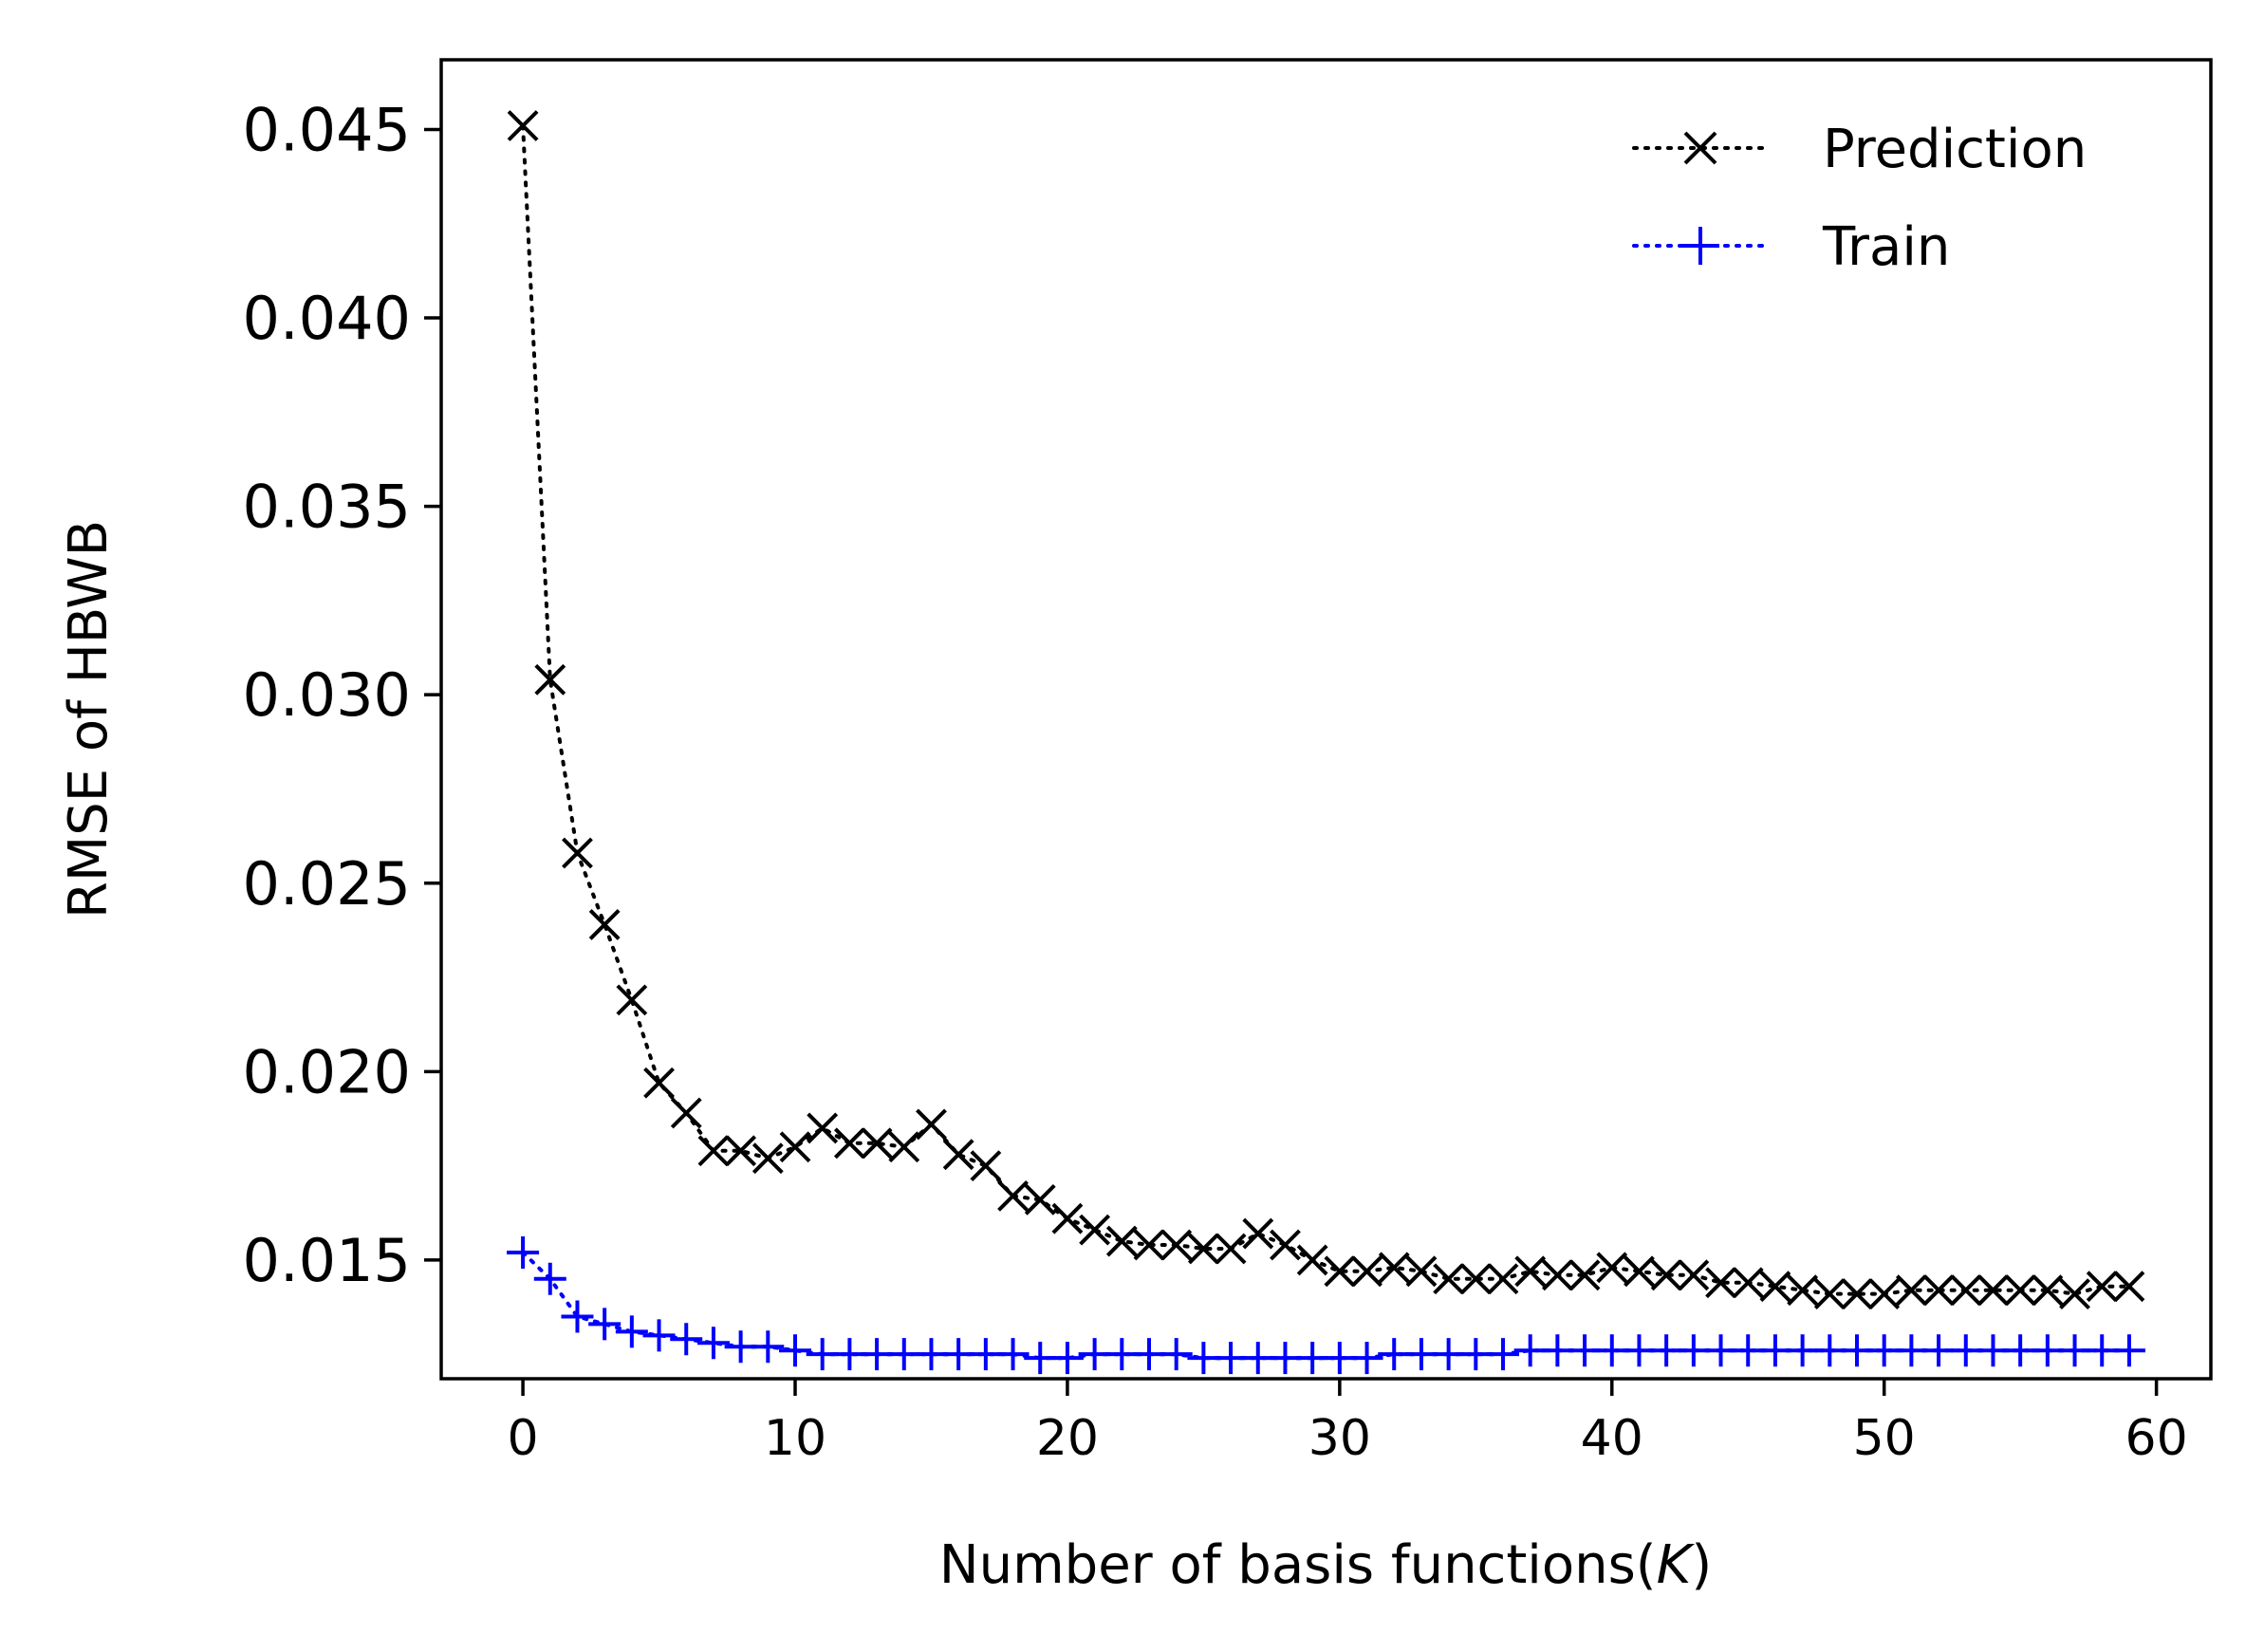  I want to click on legend-label-prediction: Prediction, so click(1955, 149).